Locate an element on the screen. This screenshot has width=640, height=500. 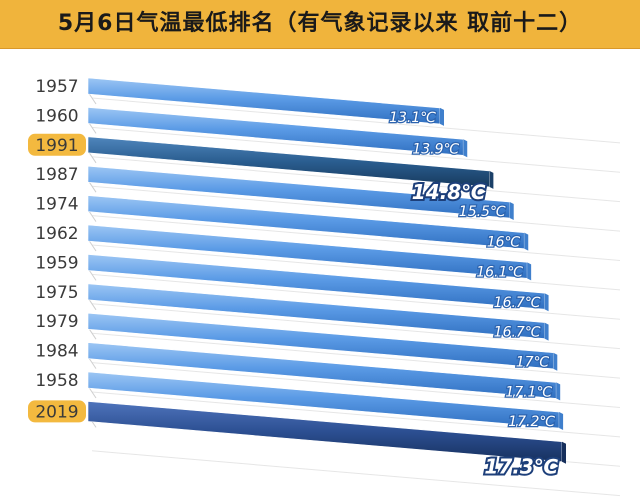
category-label: 1962 is located at coordinates (56, 234).